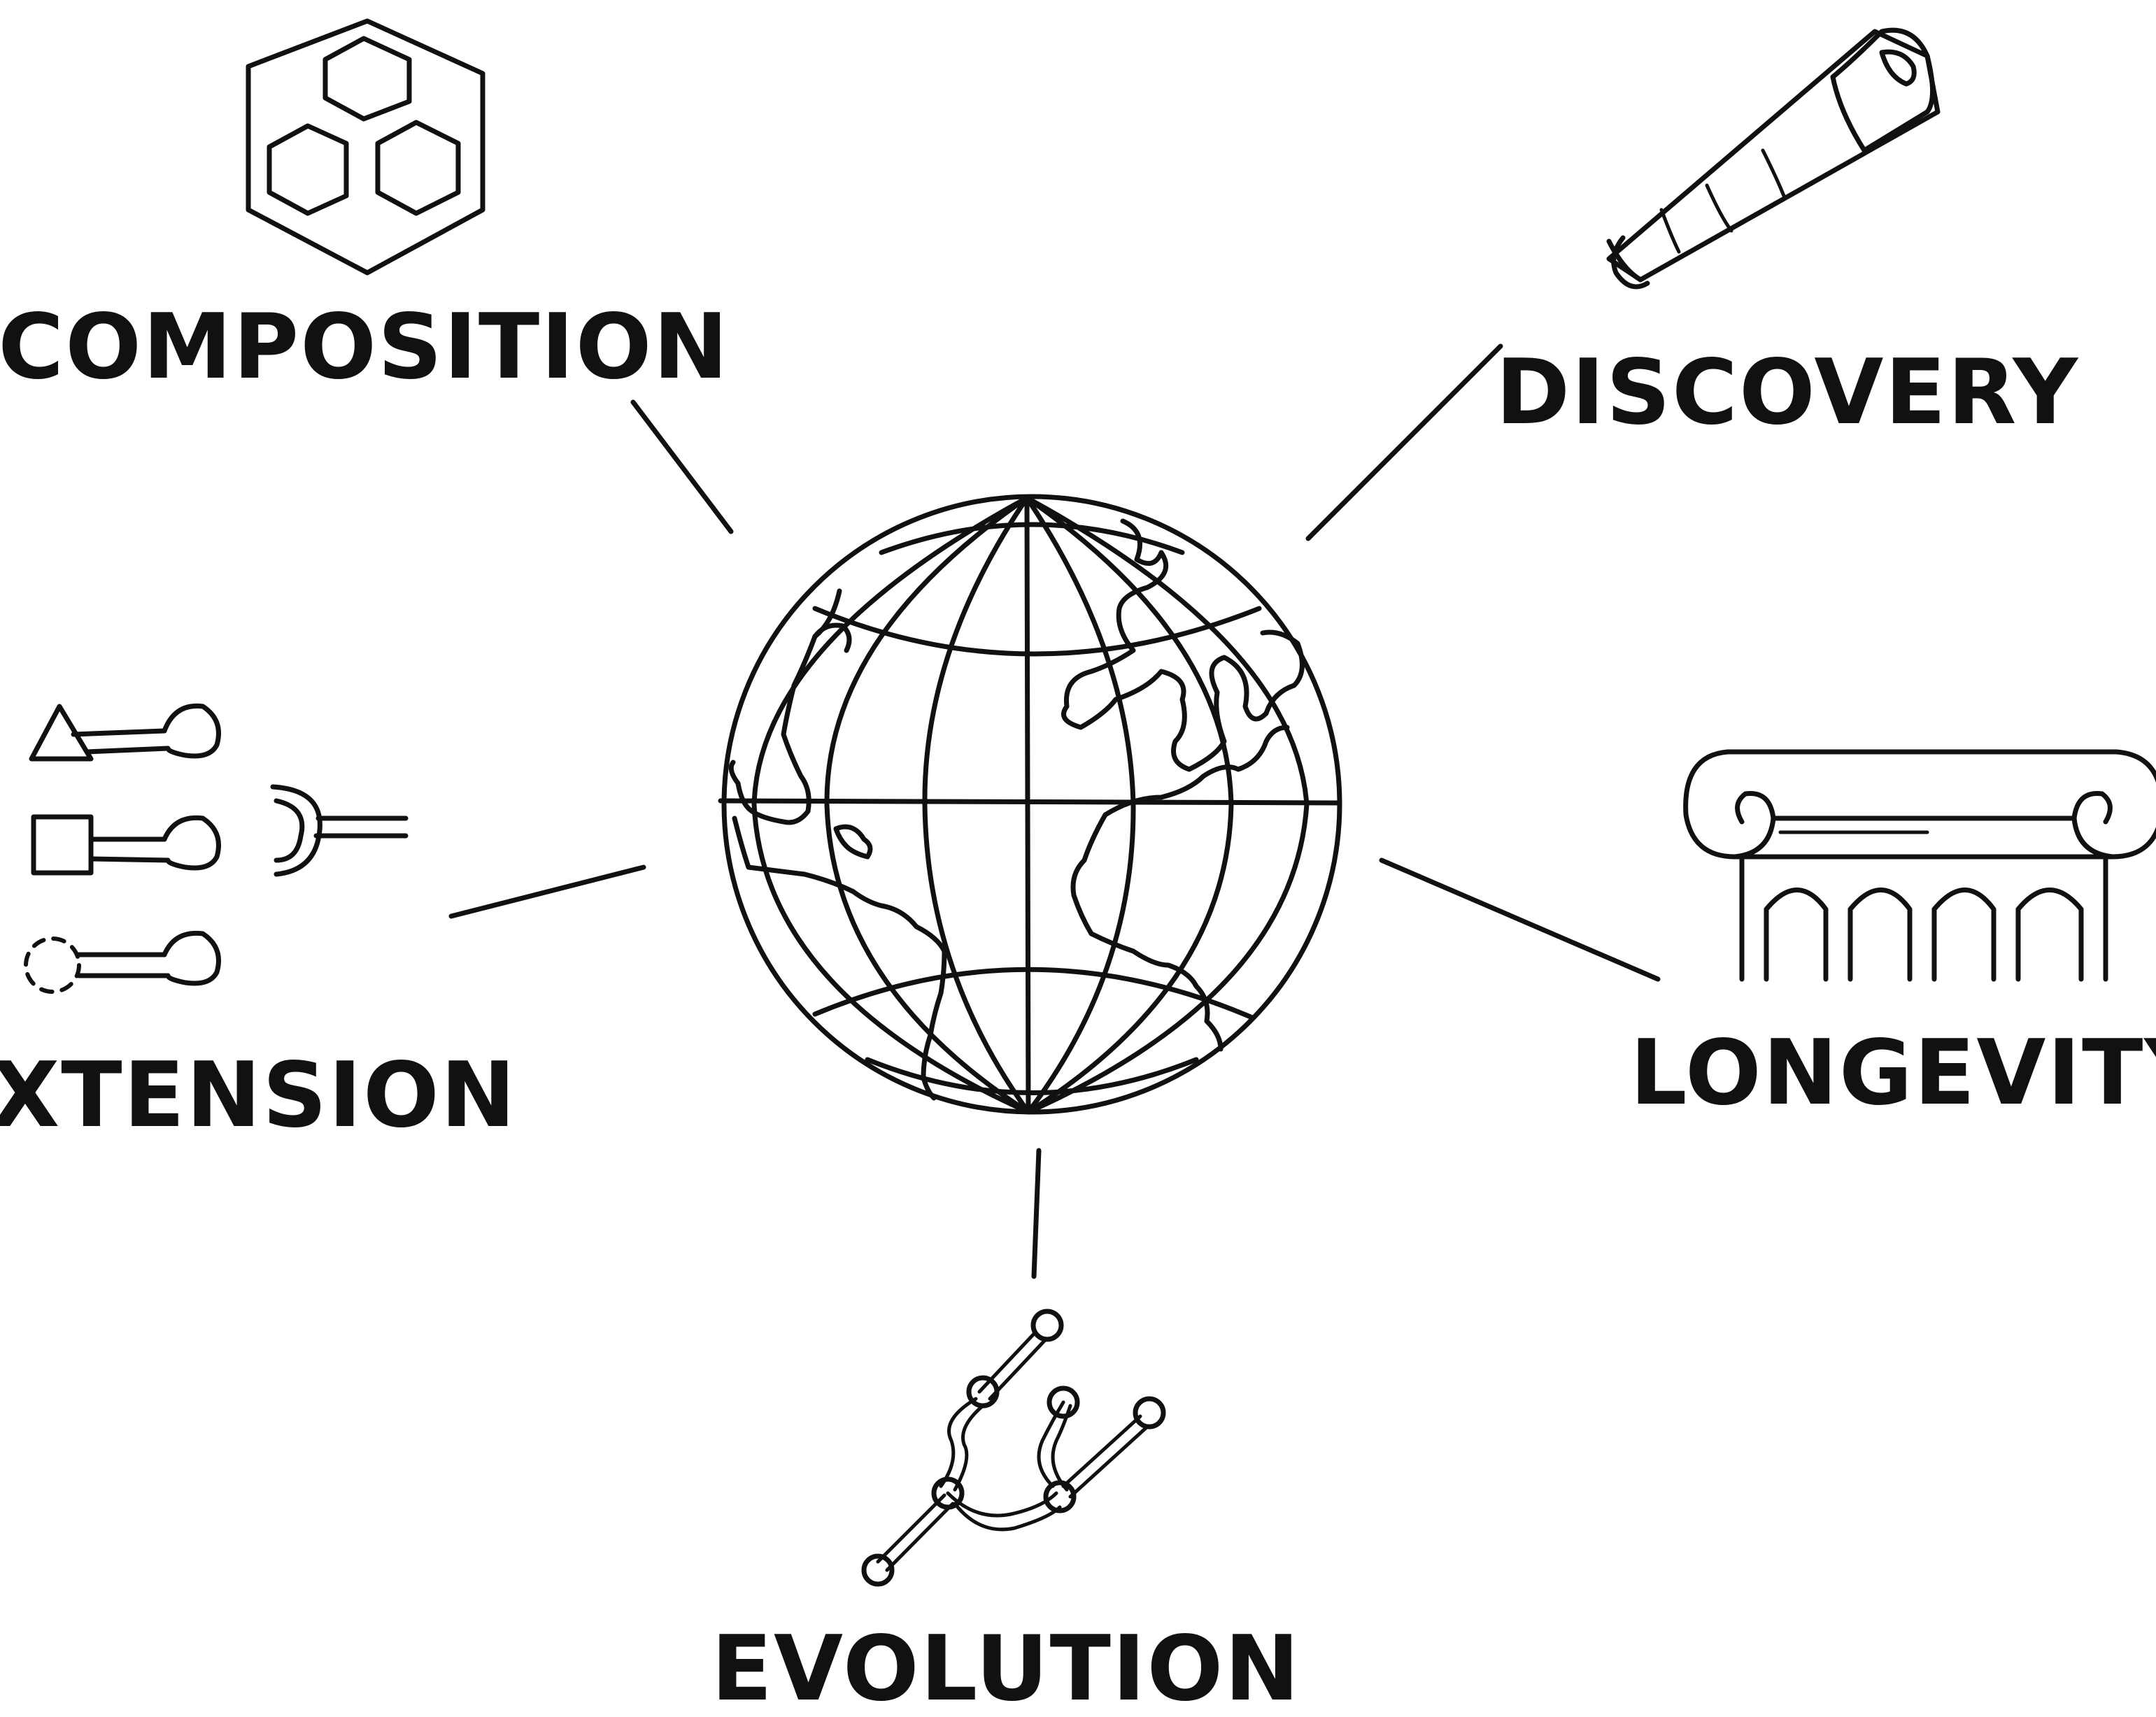 Image resolution: width=2156 pixels, height=1717 pixels. What do you see at coordinates (216, 849) in the screenshot?
I see `plug-connectors-icon` at bounding box center [216, 849].